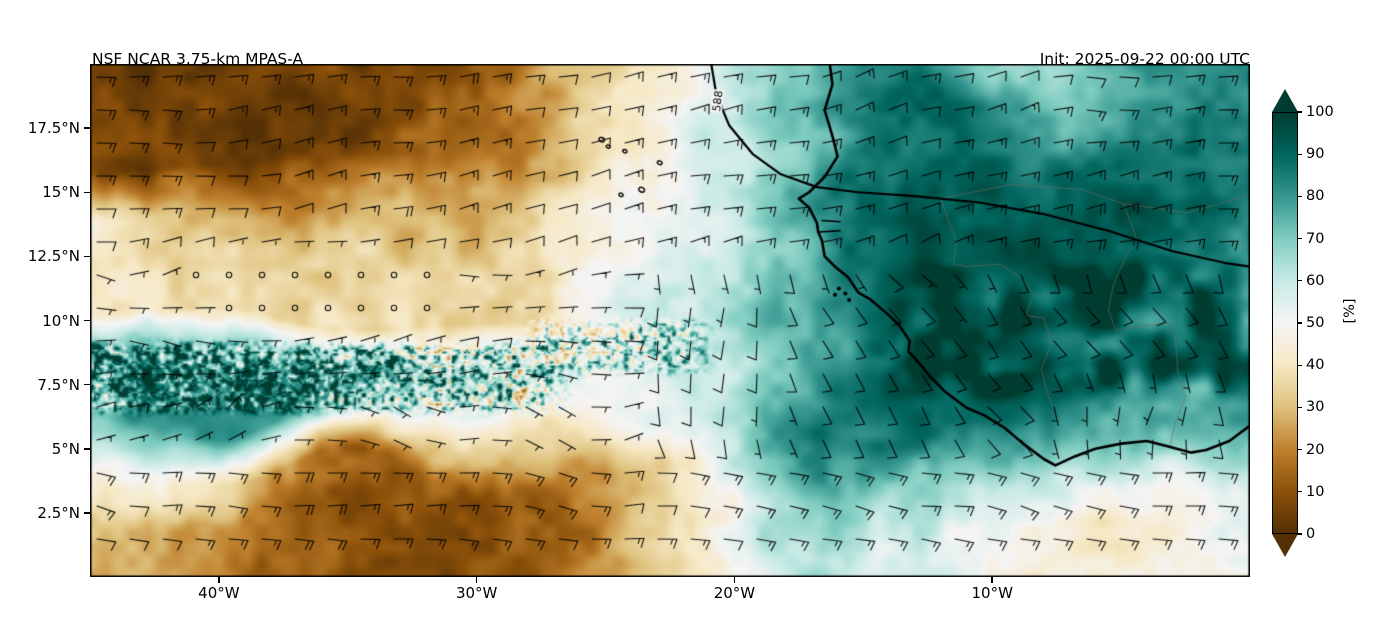 Image resolution: width=1378 pixels, height=623 pixels. What do you see at coordinates (1285, 323) in the screenshot?
I see `colorbar-gradient` at bounding box center [1285, 323].